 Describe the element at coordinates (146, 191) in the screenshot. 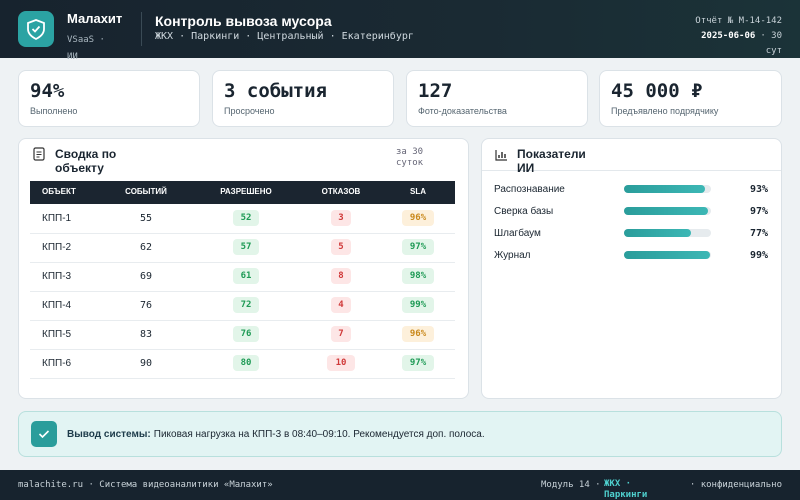

I see `column-header: СОБЫТИЙ` at that location.